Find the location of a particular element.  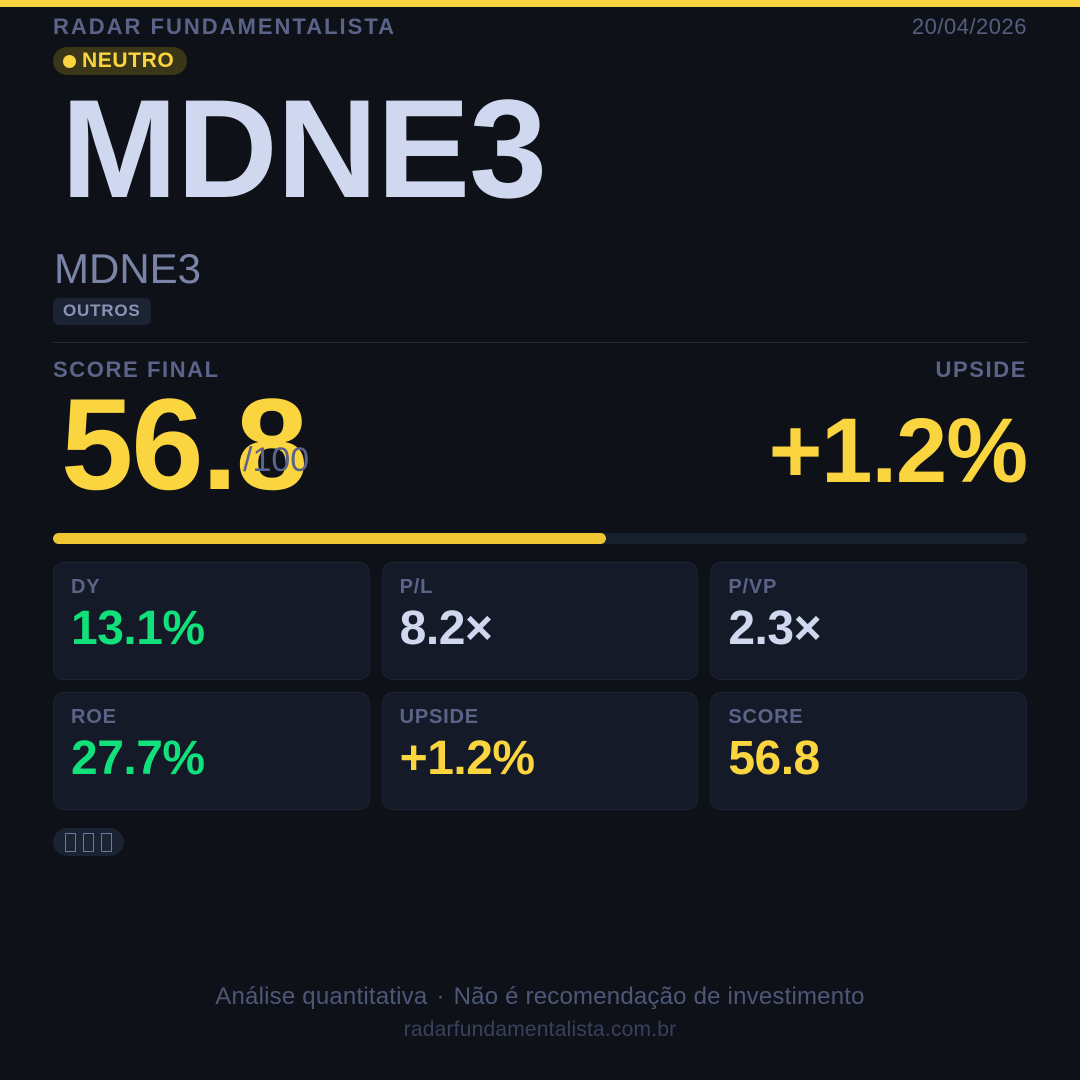

footer-disclaimer-part2: Não é recomendação de investimento is located at coordinates (659, 996).